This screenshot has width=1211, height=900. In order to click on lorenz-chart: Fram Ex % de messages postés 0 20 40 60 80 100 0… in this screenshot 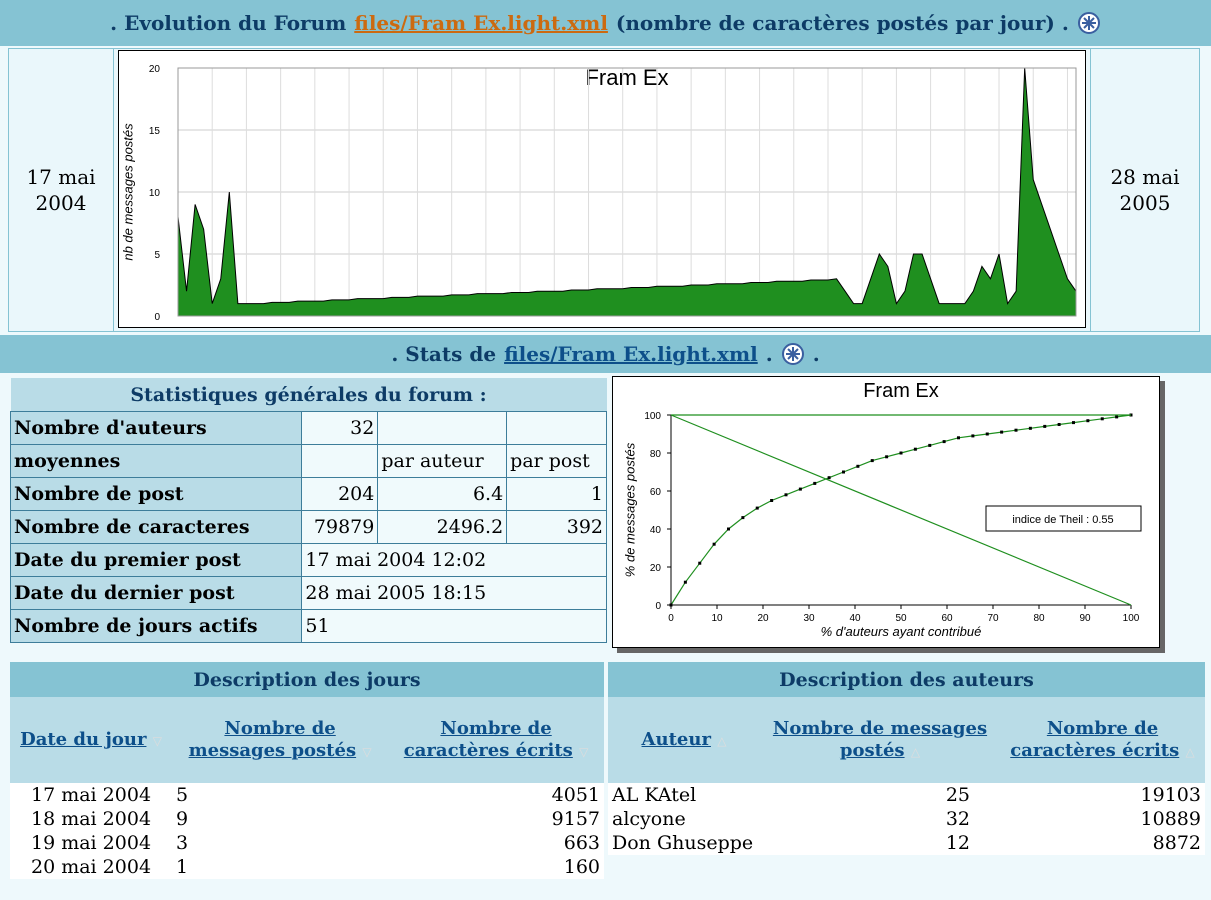, I will do `click(886, 512)`.